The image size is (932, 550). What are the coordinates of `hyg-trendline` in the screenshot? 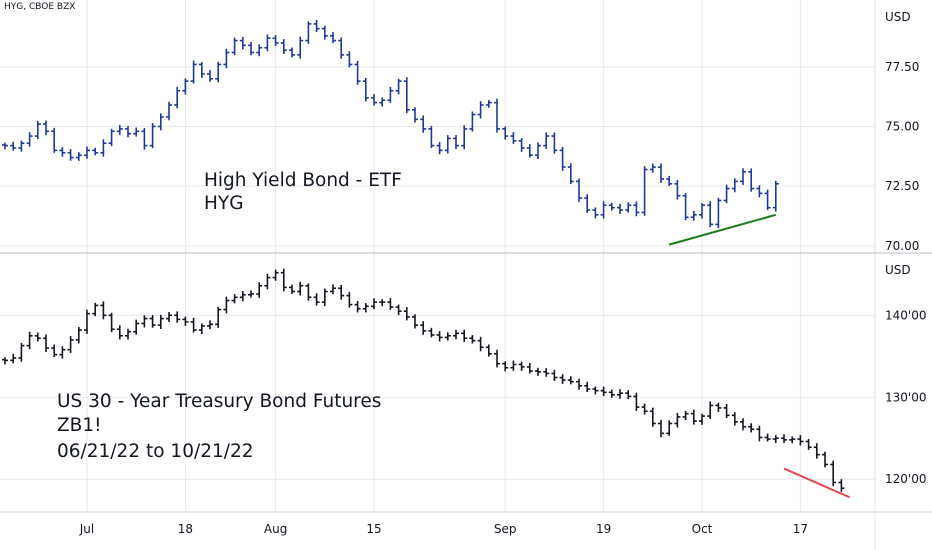 It's located at (722, 229).